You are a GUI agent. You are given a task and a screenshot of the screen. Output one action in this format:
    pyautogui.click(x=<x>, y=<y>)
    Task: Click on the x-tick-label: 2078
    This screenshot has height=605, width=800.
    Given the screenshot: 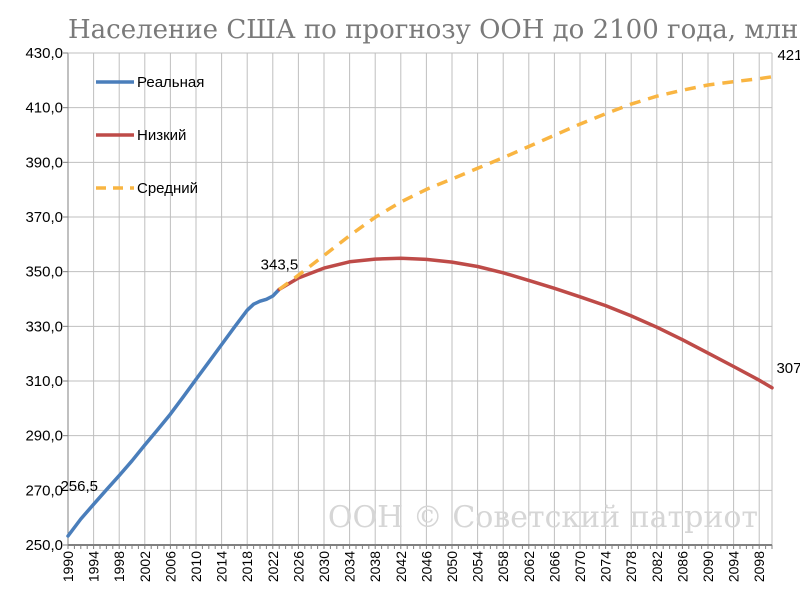 What is the action you would take?
    pyautogui.click(x=631, y=566)
    